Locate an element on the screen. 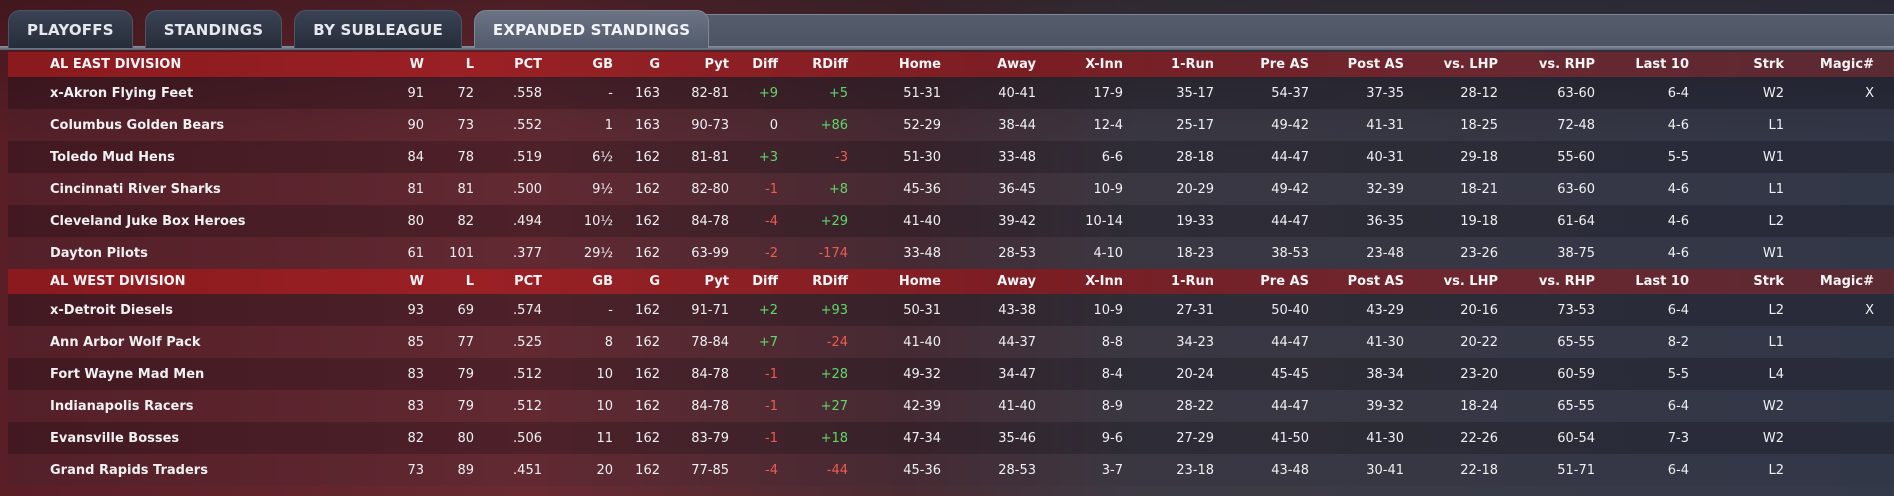 This screenshot has height=496, width=1894. tab-by-subleague: BY SUBLEAGUE is located at coordinates (378, 29).